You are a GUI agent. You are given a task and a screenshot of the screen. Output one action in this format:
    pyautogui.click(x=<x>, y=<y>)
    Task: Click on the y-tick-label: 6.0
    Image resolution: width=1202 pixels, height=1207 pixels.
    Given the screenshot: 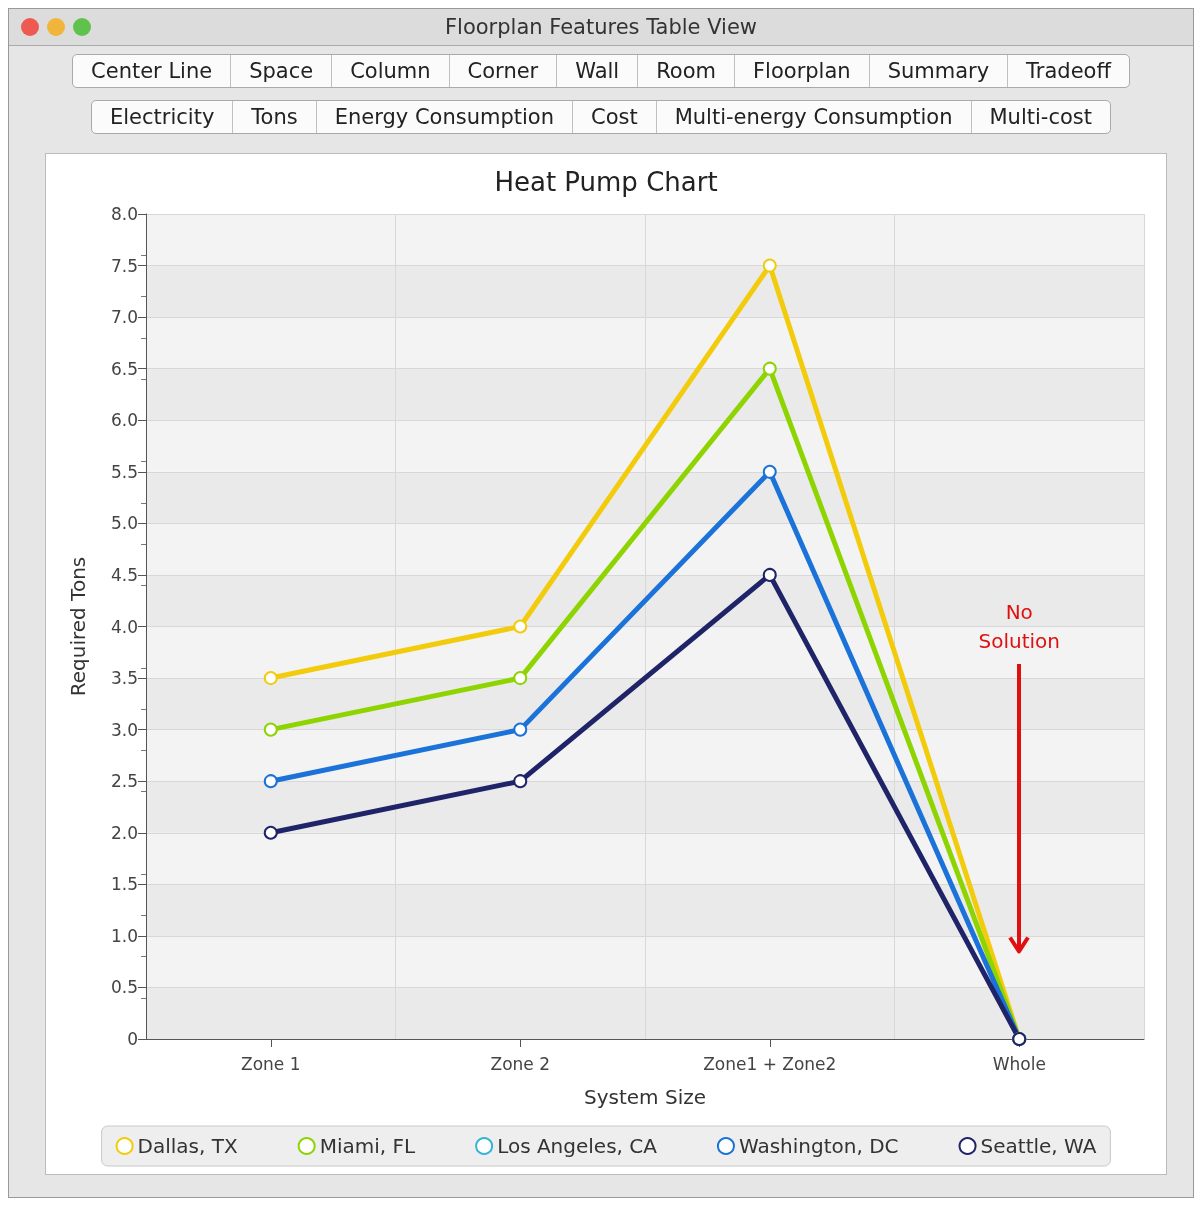 What is the action you would take?
    pyautogui.click(x=124, y=420)
    